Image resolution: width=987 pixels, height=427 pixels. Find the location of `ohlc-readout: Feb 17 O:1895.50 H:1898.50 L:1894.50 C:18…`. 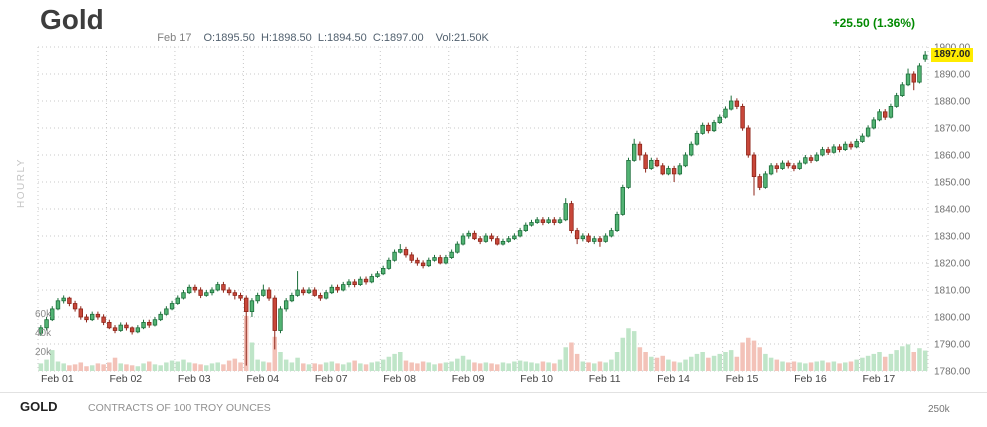

ohlc-readout: Feb 17 O:1895.50 H:1898.50 L:1894.50 C:18… is located at coordinates (317, 38).